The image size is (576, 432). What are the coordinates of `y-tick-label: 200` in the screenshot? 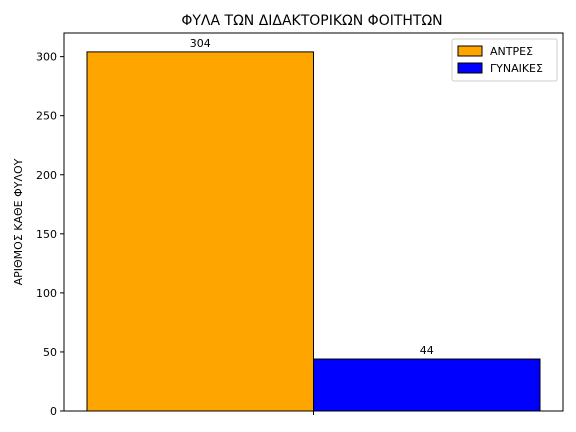 It's located at (46, 175).